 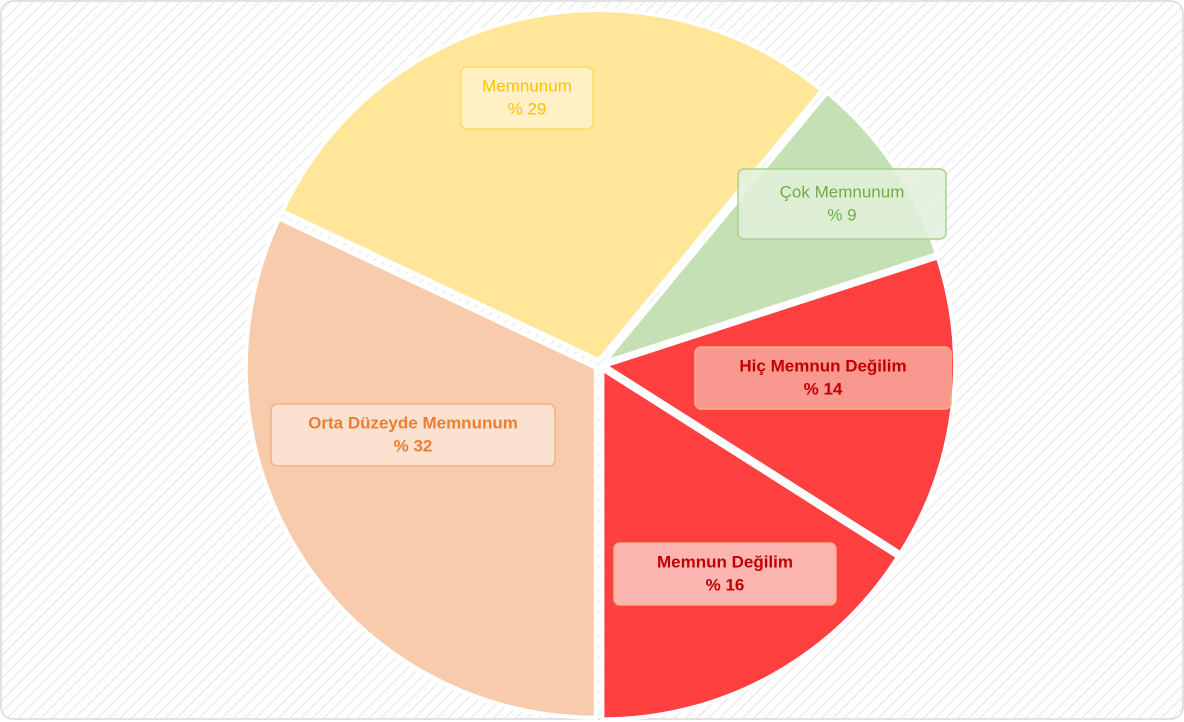 What do you see at coordinates (842, 191) in the screenshot?
I see `label-name: Çok Memnunum` at bounding box center [842, 191].